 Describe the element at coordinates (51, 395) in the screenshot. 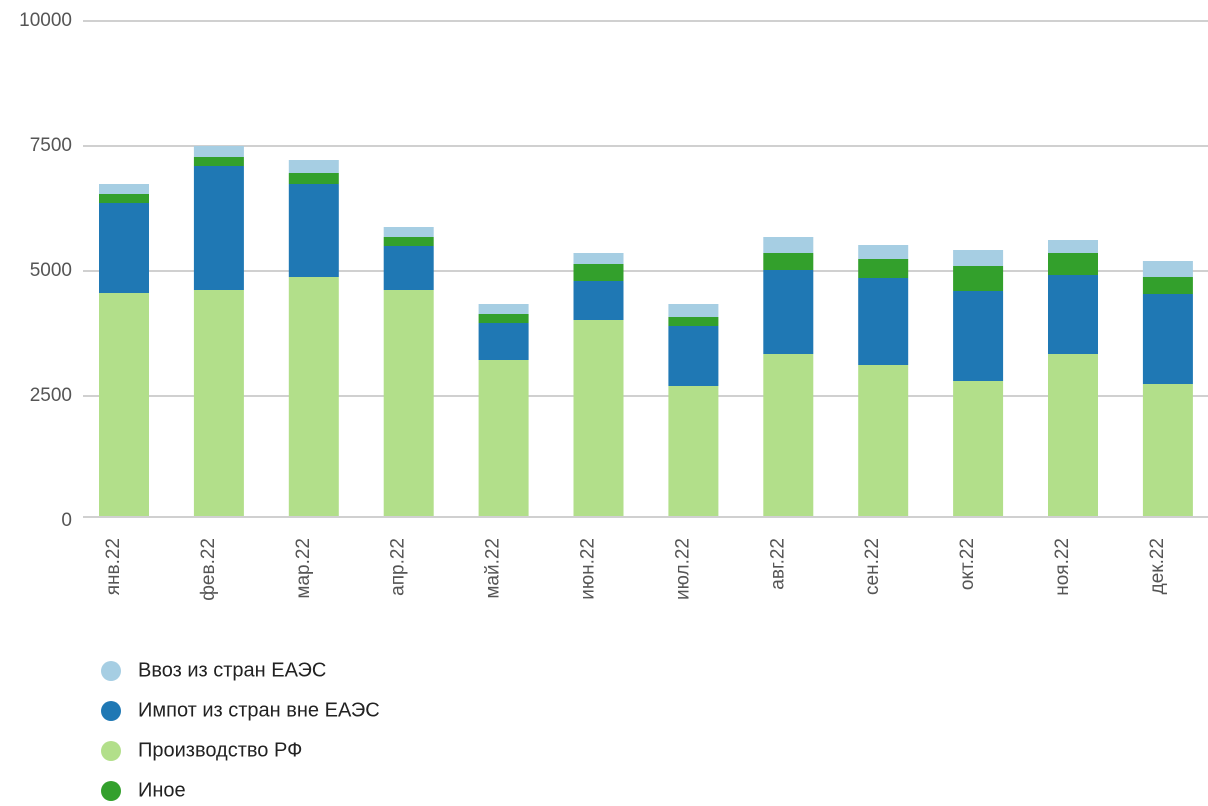

I see `y-tick-label: 2500` at that location.